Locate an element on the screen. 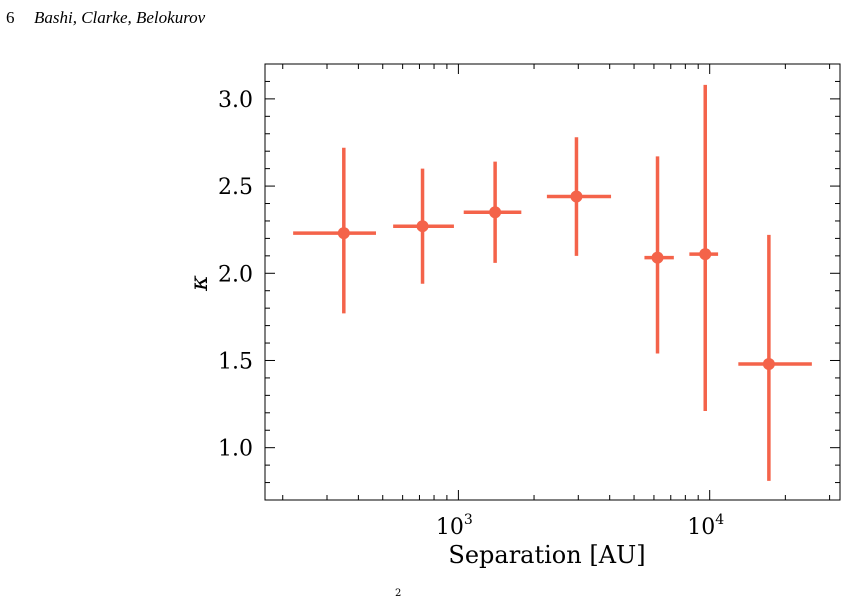 Image resolution: width=848 pixels, height=600 pixels. page-authors: Bashi, Clarke, Belokurov is located at coordinates (120, 17).